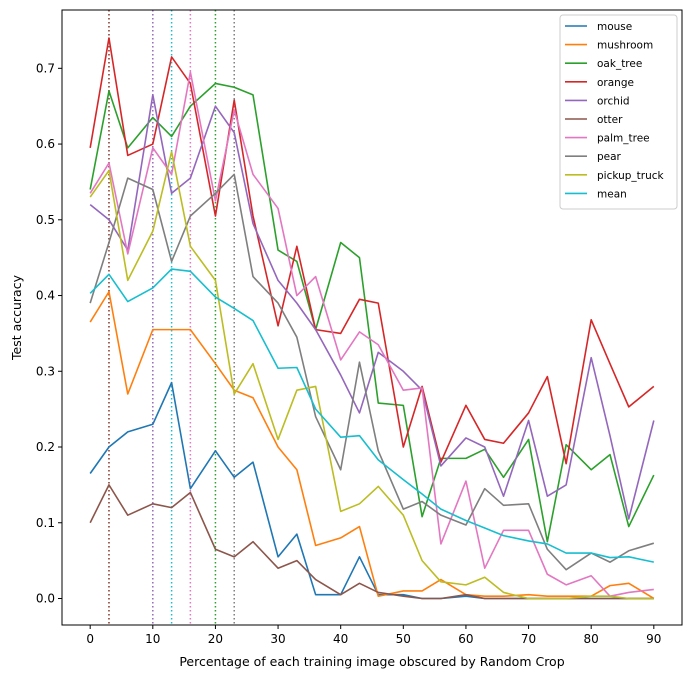  Describe the element at coordinates (609, 157) in the screenshot. I see `legend-label-pear: pear` at that location.